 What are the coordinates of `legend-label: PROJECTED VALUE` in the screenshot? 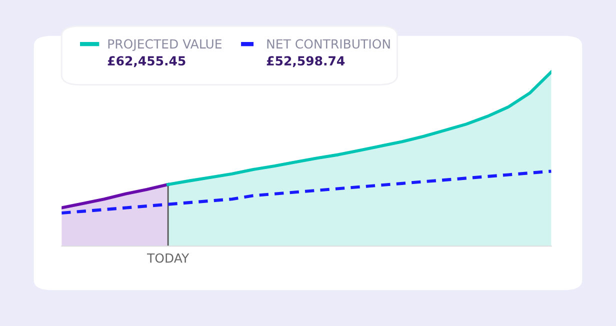 It's located at (165, 45).